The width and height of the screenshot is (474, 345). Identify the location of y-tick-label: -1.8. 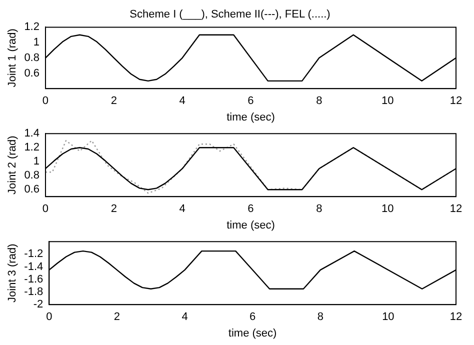
(34, 292).